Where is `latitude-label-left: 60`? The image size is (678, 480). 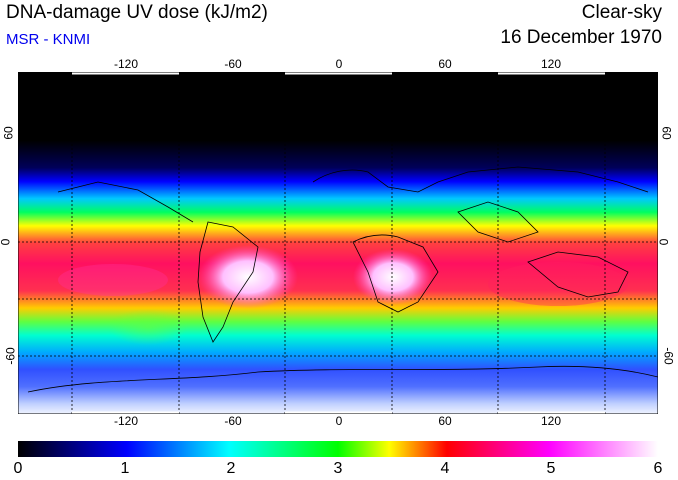
latitude-label-left: 60 is located at coordinates (8, 133).